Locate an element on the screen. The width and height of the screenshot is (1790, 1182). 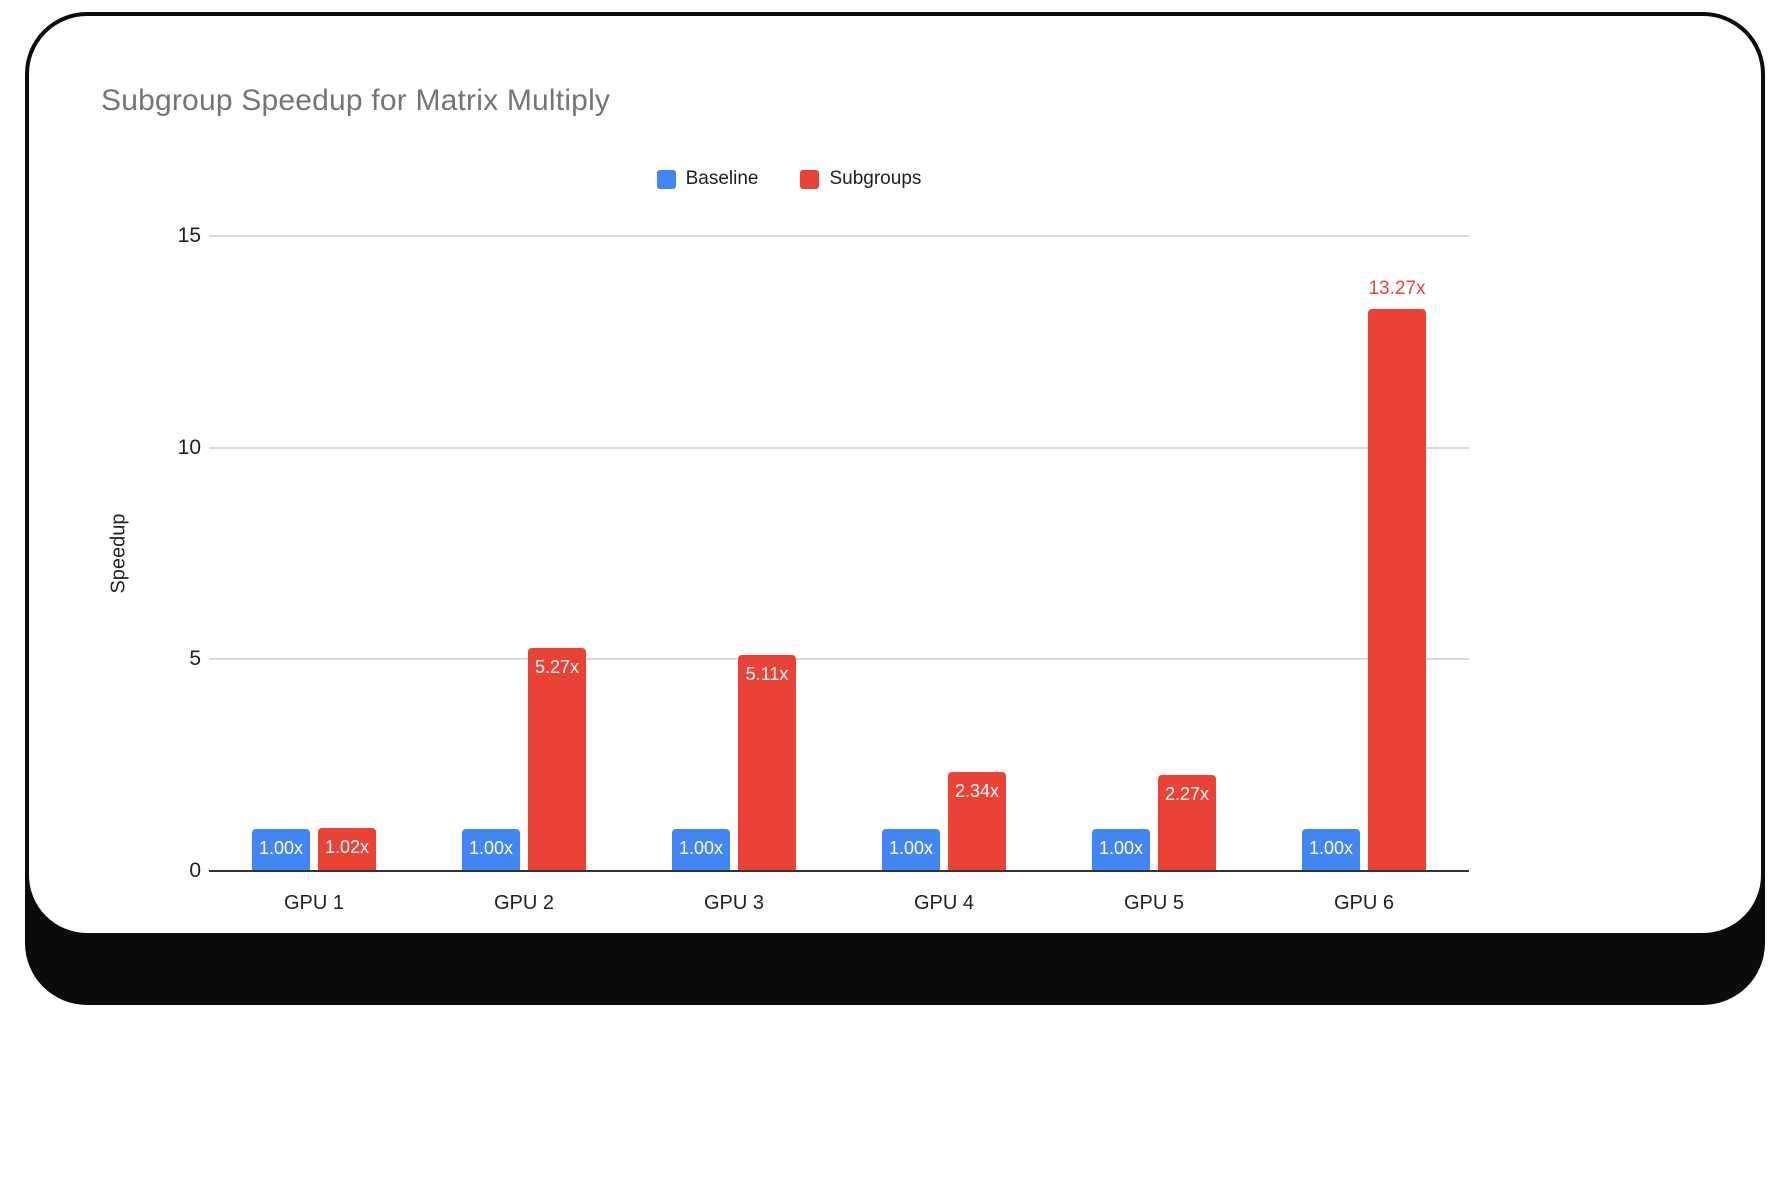
legend-label: Baseline is located at coordinates (722, 178).